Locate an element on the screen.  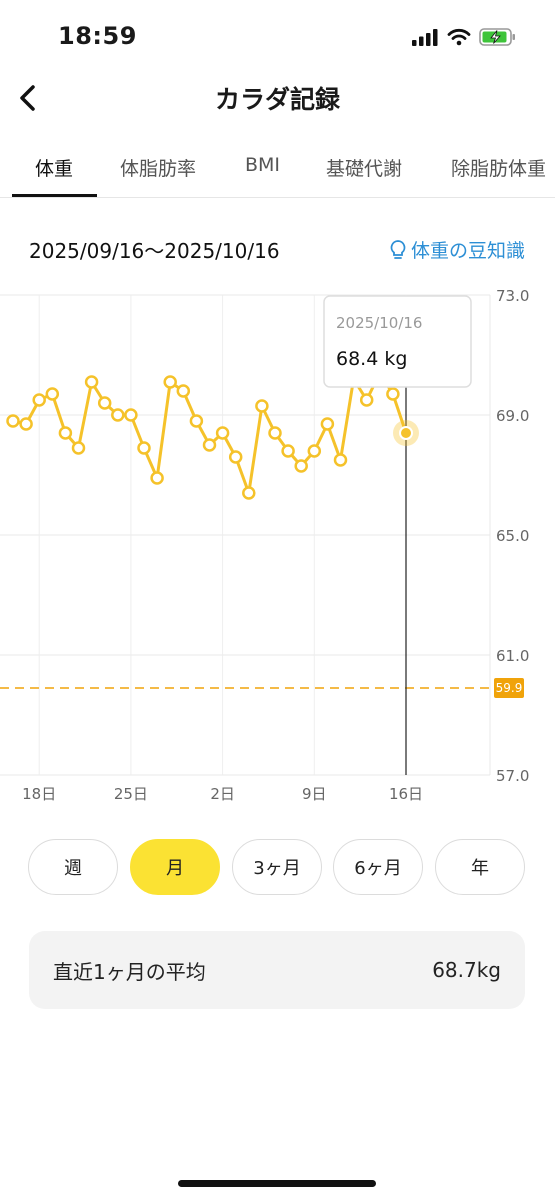
chevron-left-icon is located at coordinates (27, 98).